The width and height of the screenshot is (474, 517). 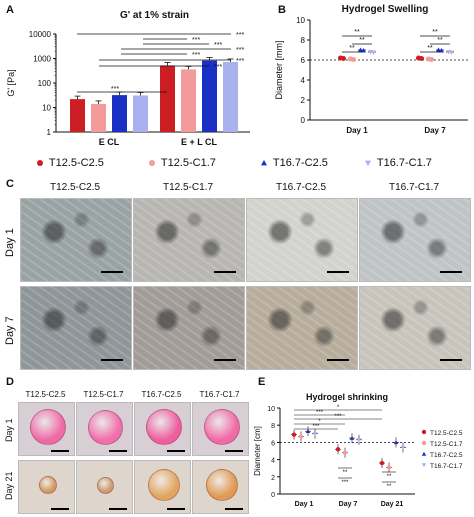 What do you see at coordinates (219, 394) in the screenshot?
I see `photo-column-label: T16.7-C1.7` at bounding box center [219, 394].